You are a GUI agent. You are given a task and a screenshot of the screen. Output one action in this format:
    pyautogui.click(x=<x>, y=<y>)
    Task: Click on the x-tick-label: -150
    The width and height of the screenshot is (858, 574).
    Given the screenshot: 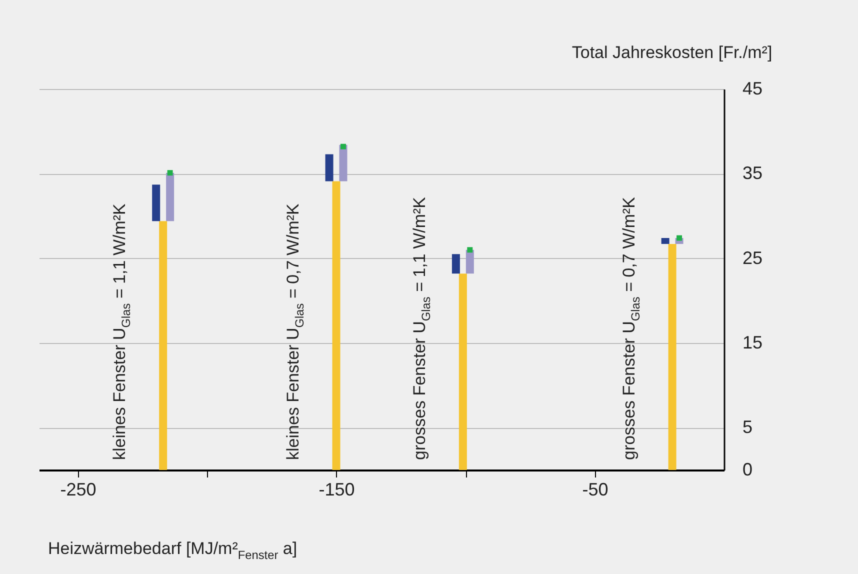 What is the action you would take?
    pyautogui.click(x=336, y=490)
    